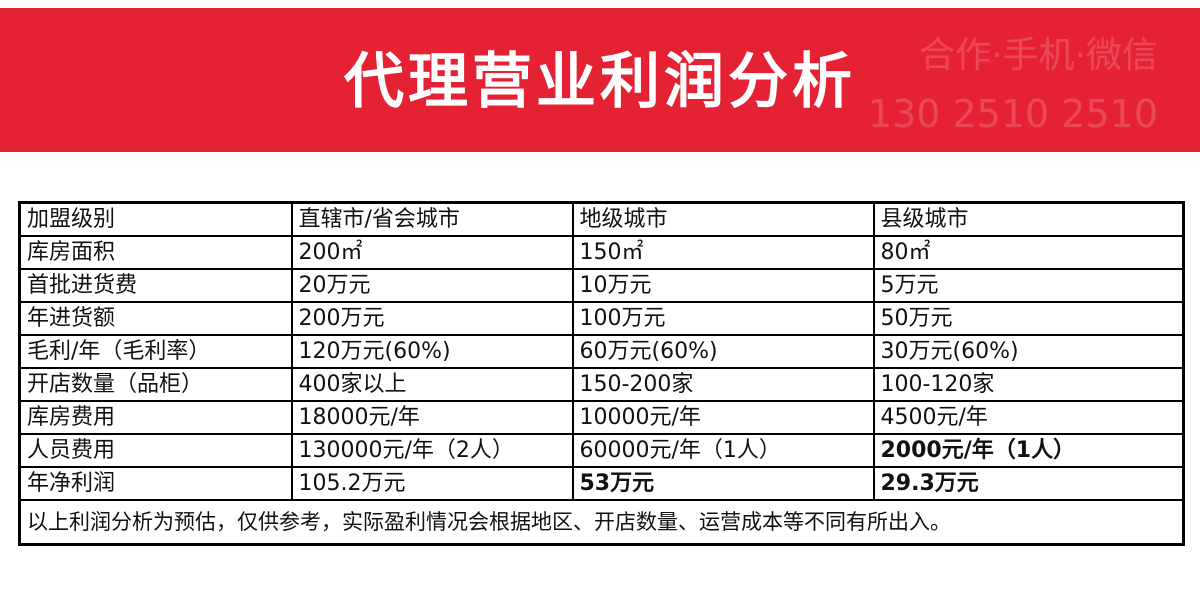 The image size is (1200, 591). Describe the element at coordinates (155, 318) in the screenshot. I see `row-label: 年进货额` at that location.